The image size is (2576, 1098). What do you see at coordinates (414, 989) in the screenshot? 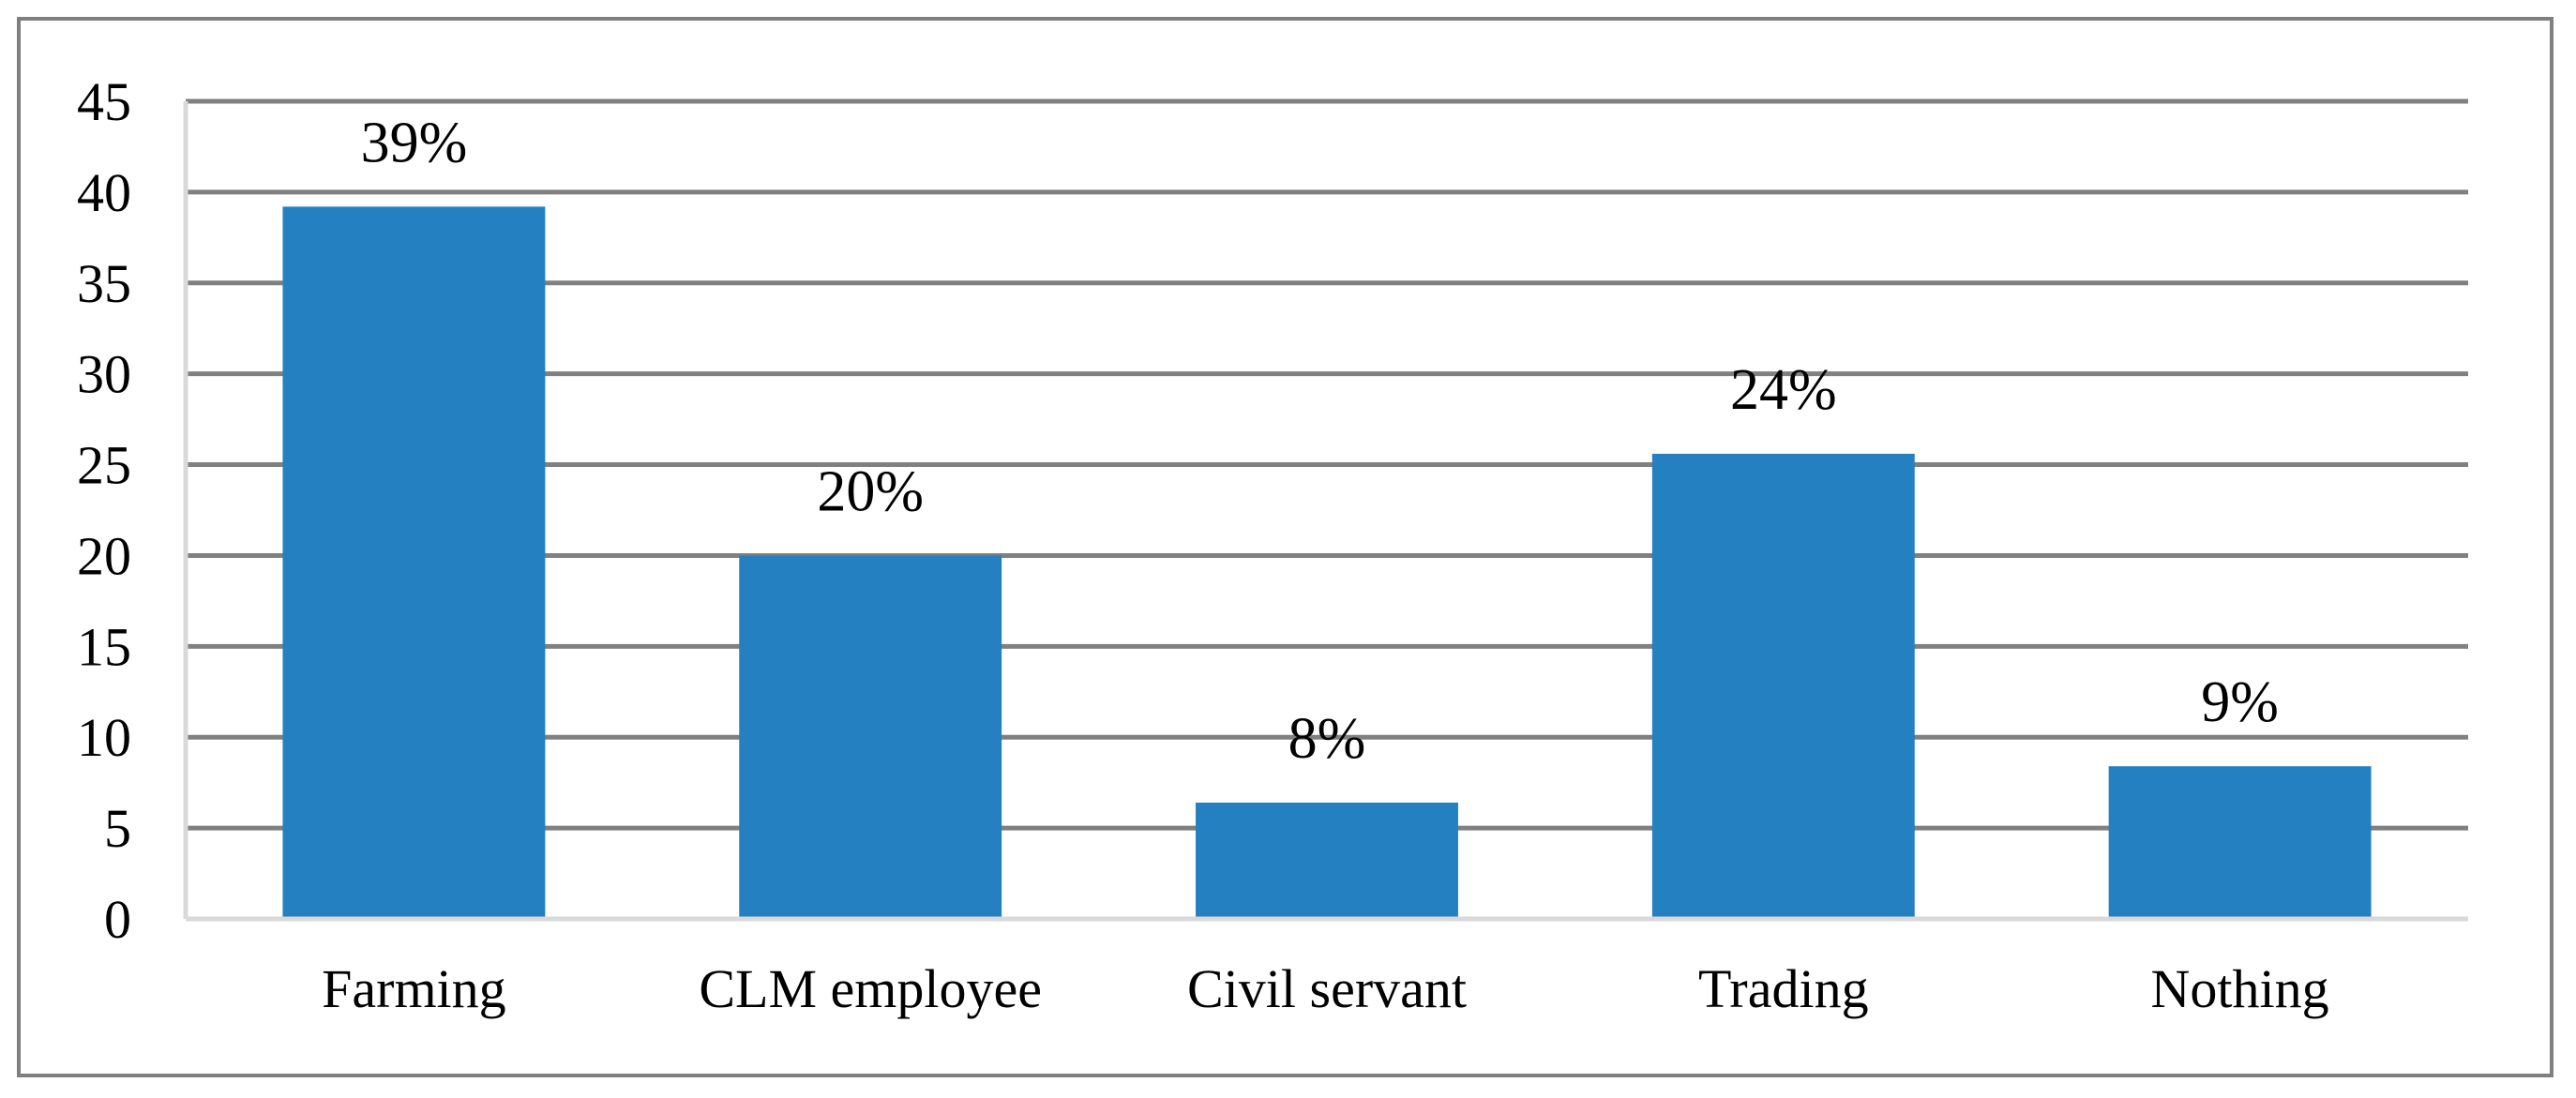
I see `x-category-label: Farming` at bounding box center [414, 989].